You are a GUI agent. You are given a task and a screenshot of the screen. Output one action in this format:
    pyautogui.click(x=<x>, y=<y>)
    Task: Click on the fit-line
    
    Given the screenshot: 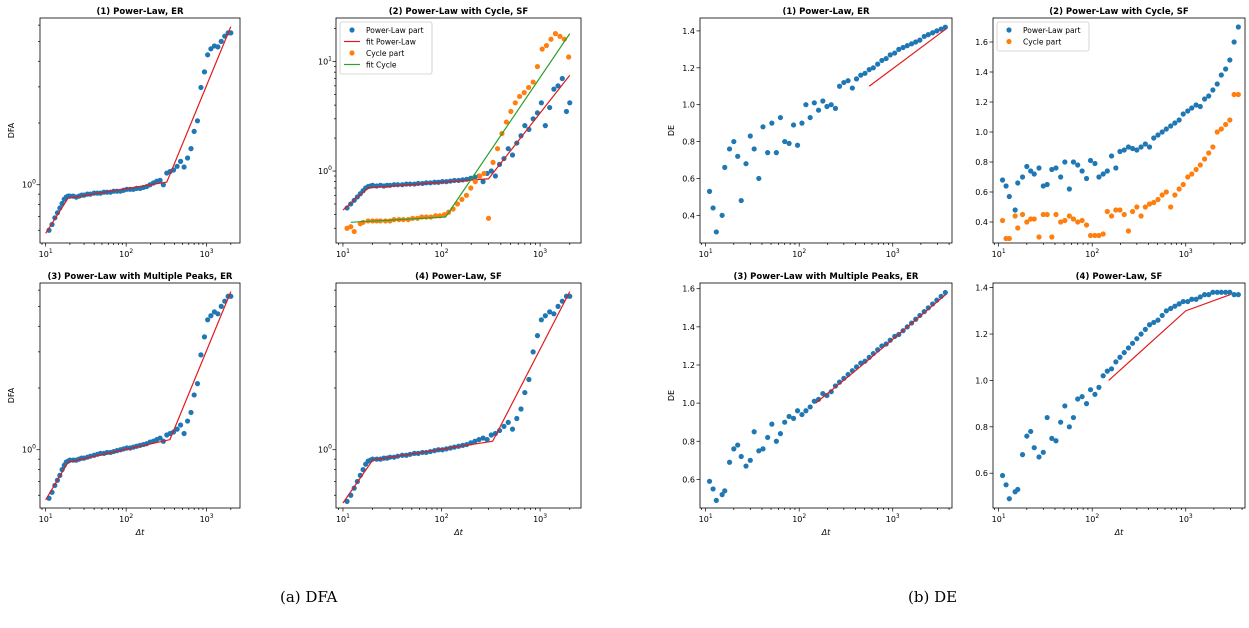 What is the action you would take?
    pyautogui.click(x=456, y=397)
    